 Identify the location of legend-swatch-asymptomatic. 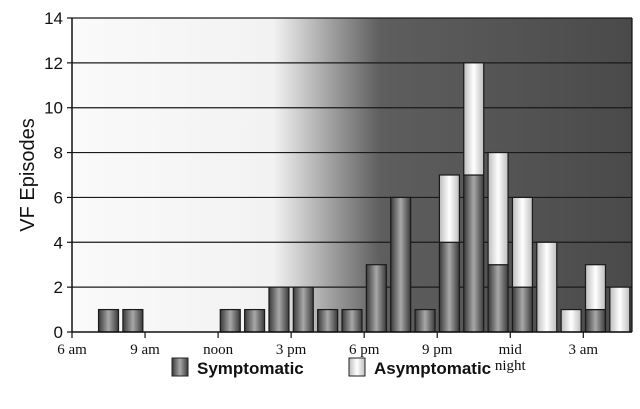
(357, 367).